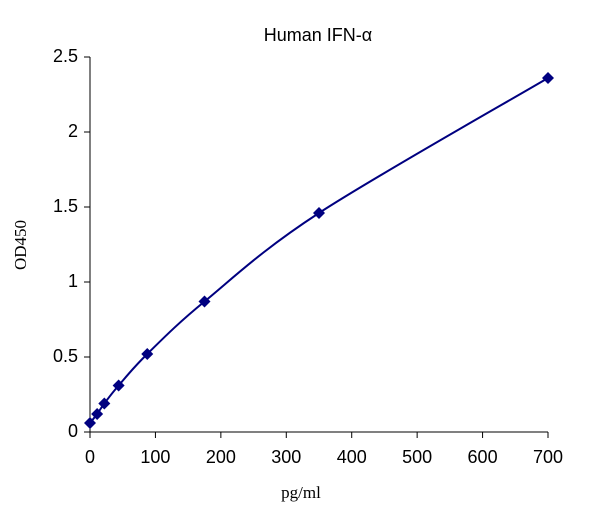 The height and width of the screenshot is (521, 602). What do you see at coordinates (318, 35) in the screenshot?
I see `chart-title: Human IFN-α` at bounding box center [318, 35].